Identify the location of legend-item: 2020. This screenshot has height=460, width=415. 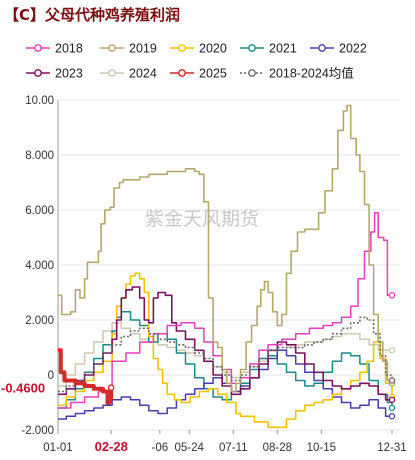
(198, 49).